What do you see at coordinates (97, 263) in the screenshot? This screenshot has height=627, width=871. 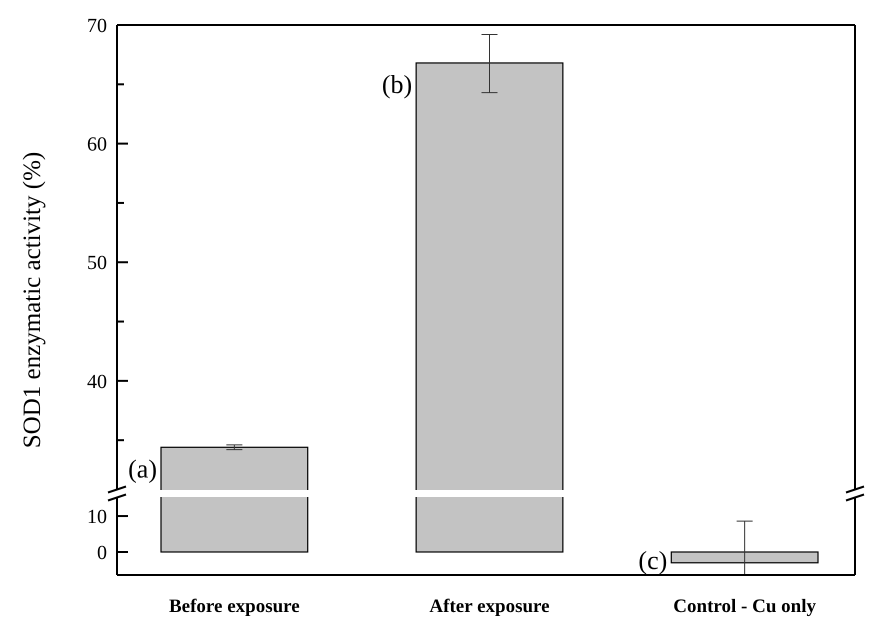 I see `y-tick-label: 50` at bounding box center [97, 263].